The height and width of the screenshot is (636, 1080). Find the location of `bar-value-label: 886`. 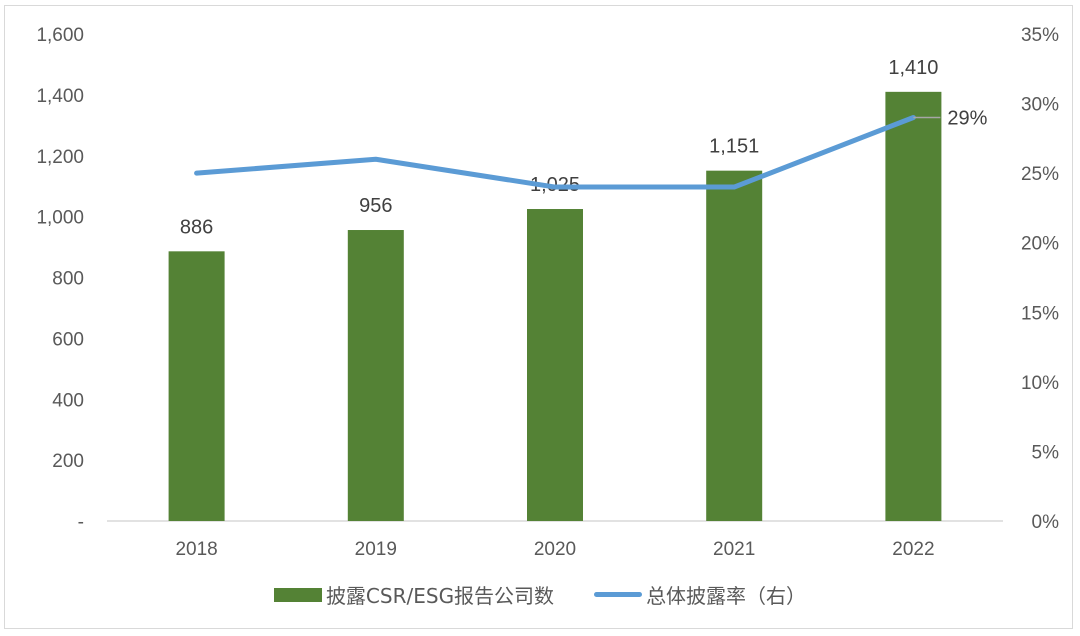

bar-value-label: 886 is located at coordinates (196, 227).